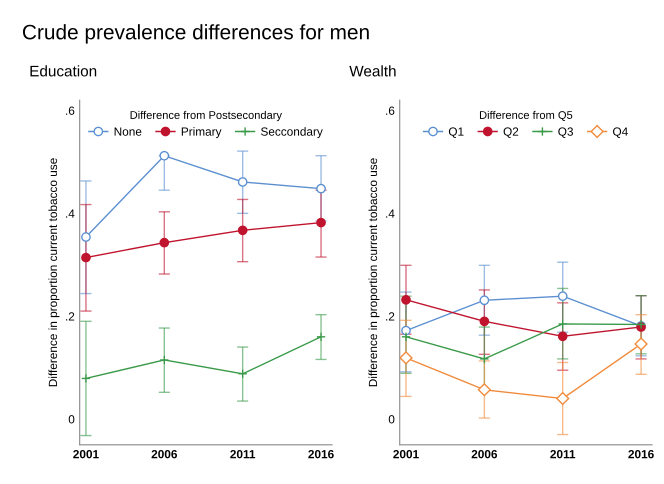  What do you see at coordinates (372, 70) in the screenshot?
I see `chart-title: Wealth` at bounding box center [372, 70].